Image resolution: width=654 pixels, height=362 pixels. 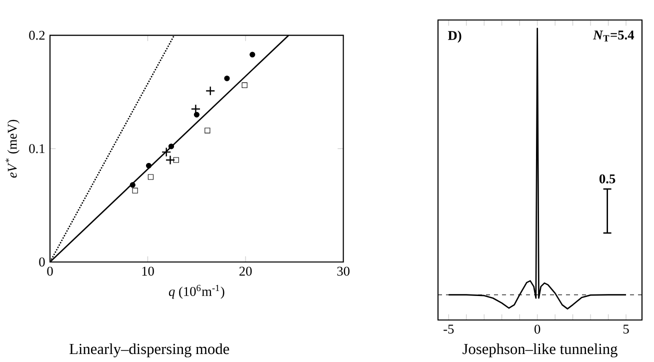 I want to click on text: Josephson–like tunneling, so click(x=540, y=350).